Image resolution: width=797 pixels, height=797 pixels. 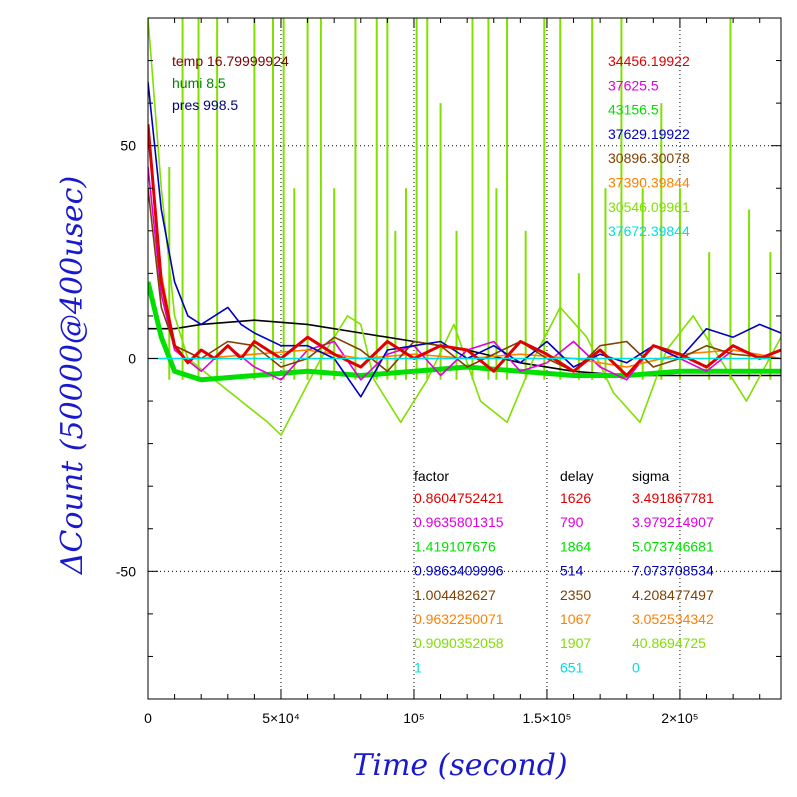 I want to click on x-tick-label: 10⁵, so click(x=413, y=718).